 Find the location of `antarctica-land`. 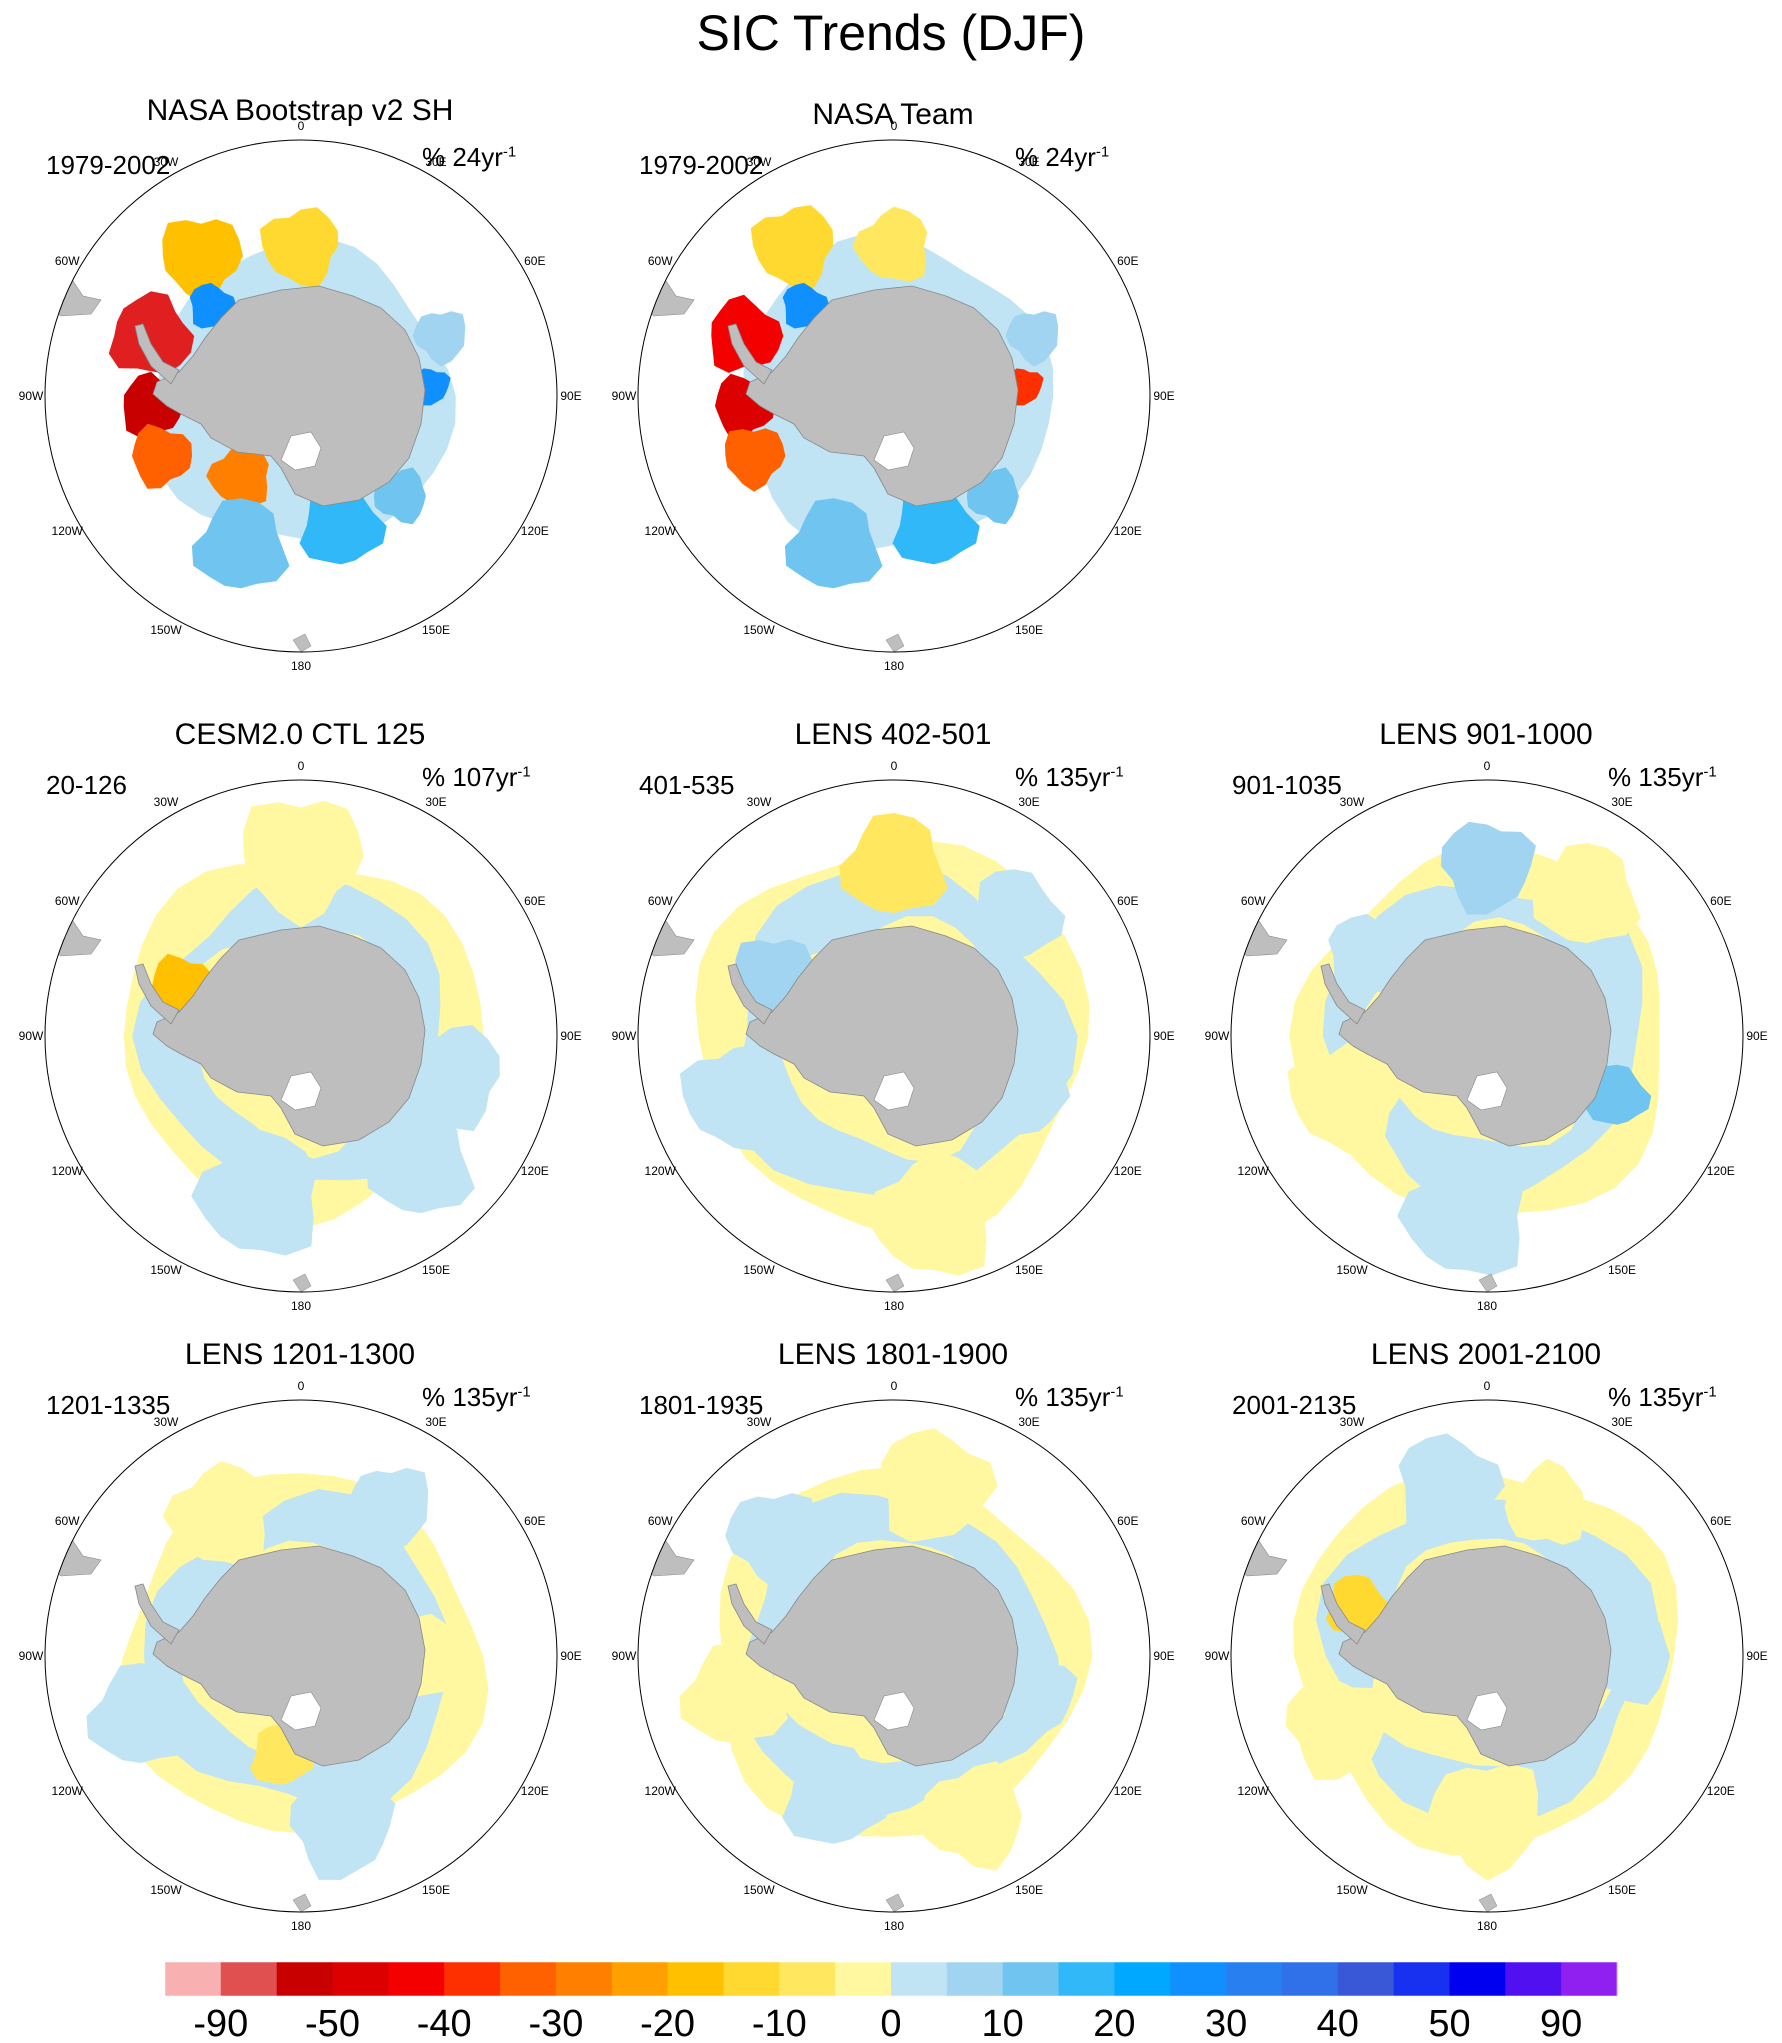

antarctica-land is located at coordinates (1475, 1656).